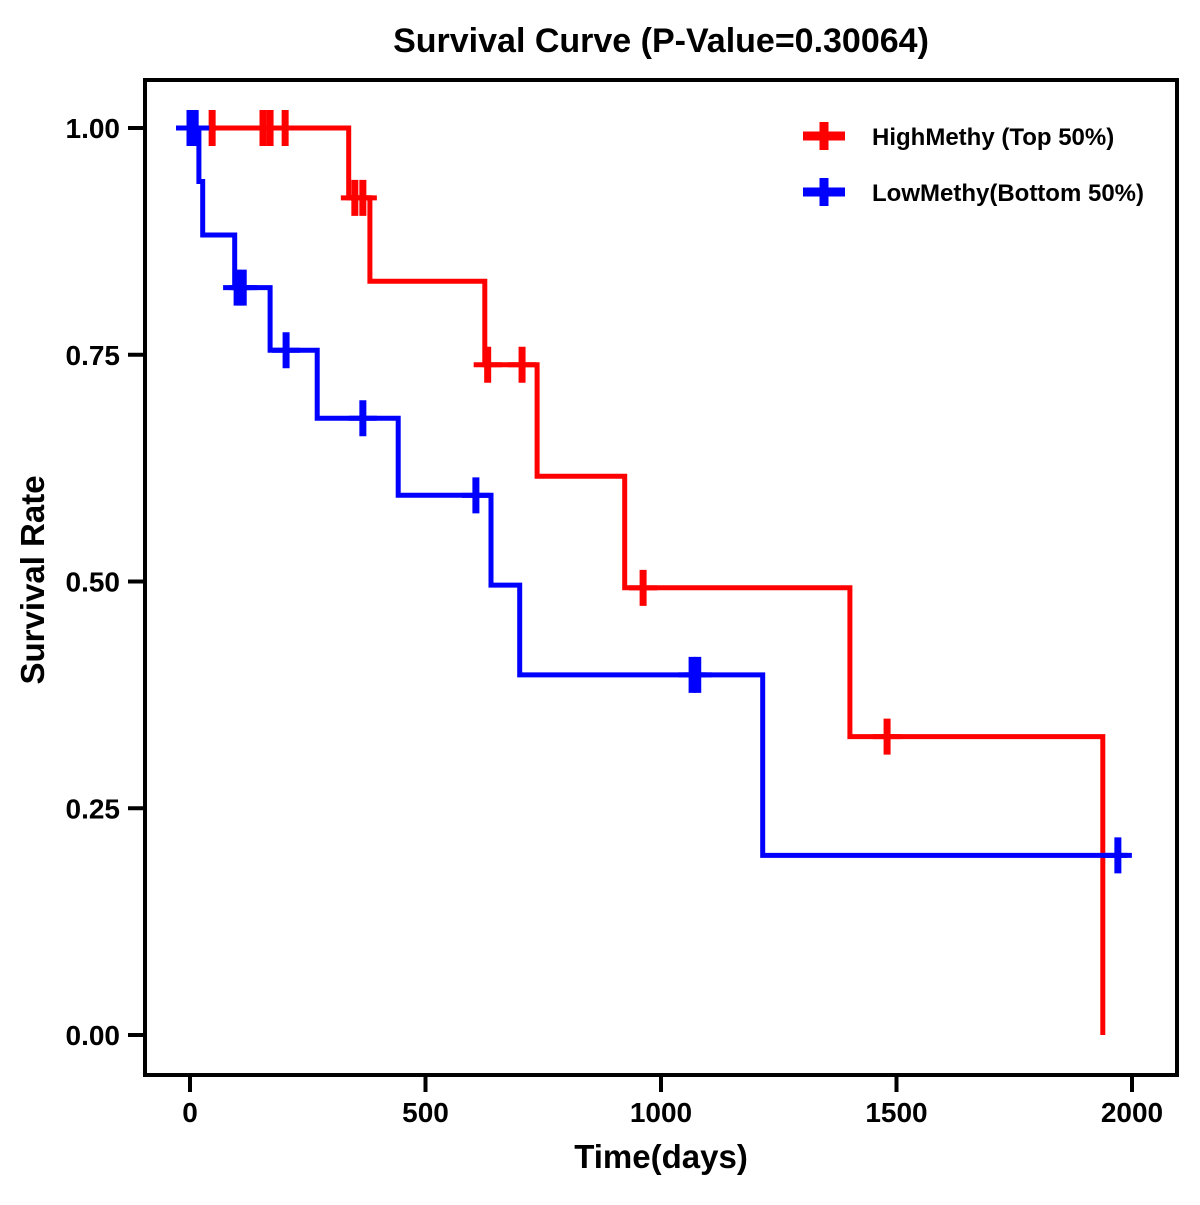 This screenshot has width=1200, height=1205. What do you see at coordinates (661, 41) in the screenshot?
I see `chart-title: Survival Curve (P-Value=0.30064)` at bounding box center [661, 41].